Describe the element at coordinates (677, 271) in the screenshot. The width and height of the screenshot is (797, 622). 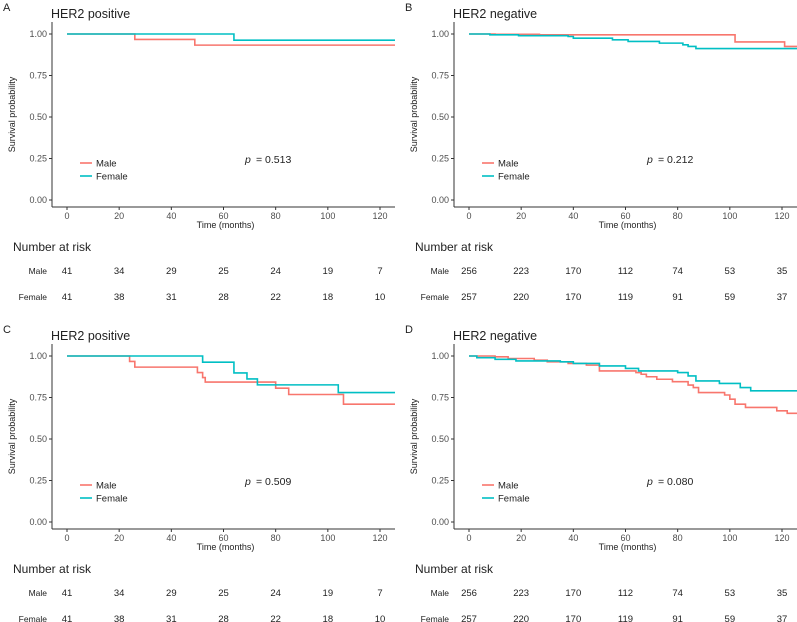
I see `risk-value: 74` at that location.